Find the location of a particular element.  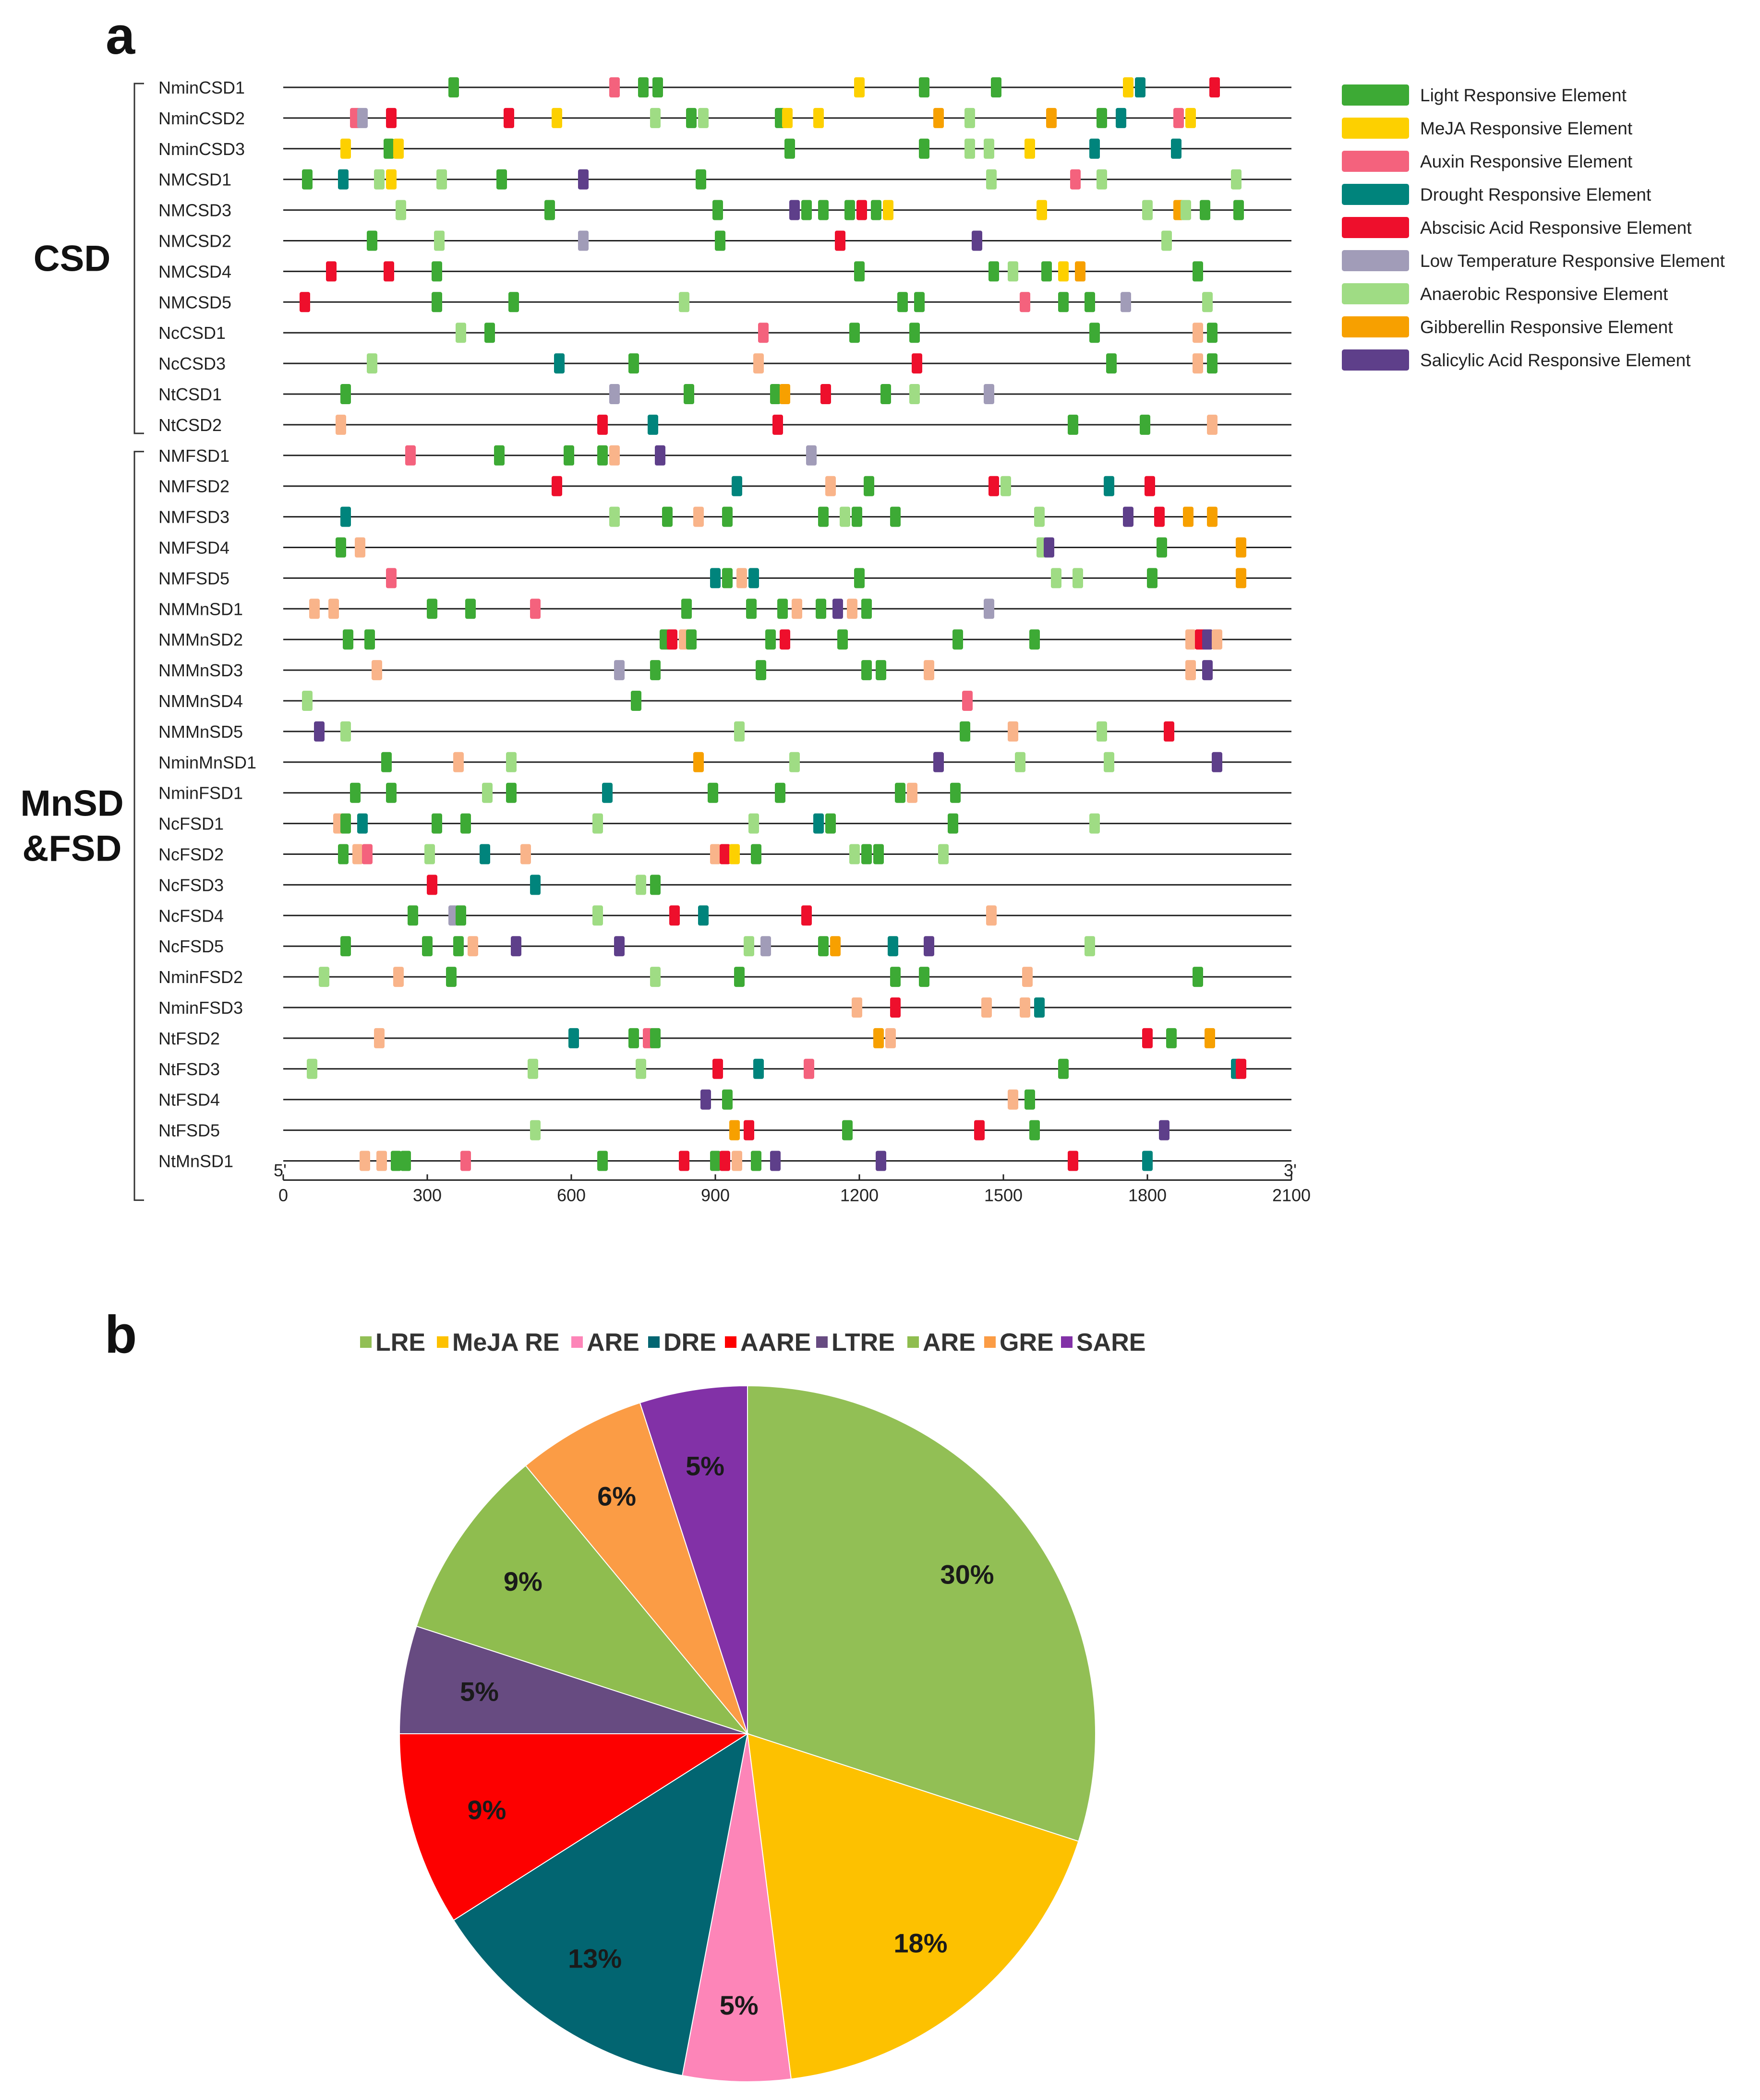

pie-legend: LRE MeJA RE ARE DRE AARE LTRE ARE GRE SARE is located at coordinates (752, 1342).